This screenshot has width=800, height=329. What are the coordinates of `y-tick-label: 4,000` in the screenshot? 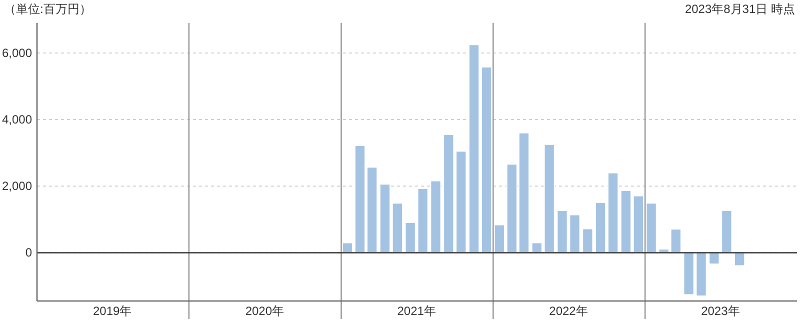 It's located at (17, 119).